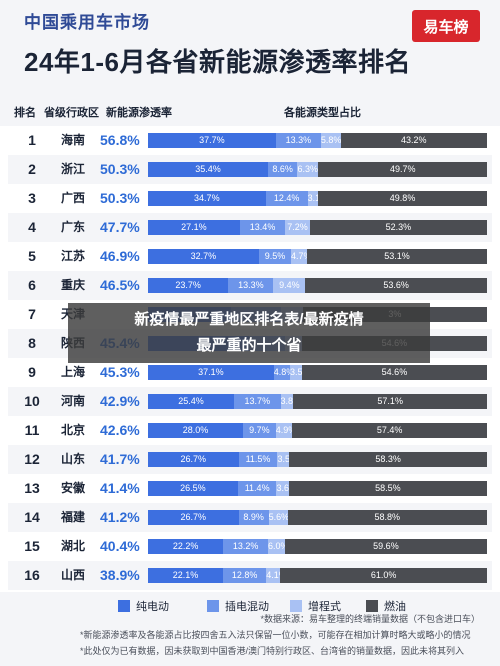  I want to click on rank-cell: 12, so click(32, 459).